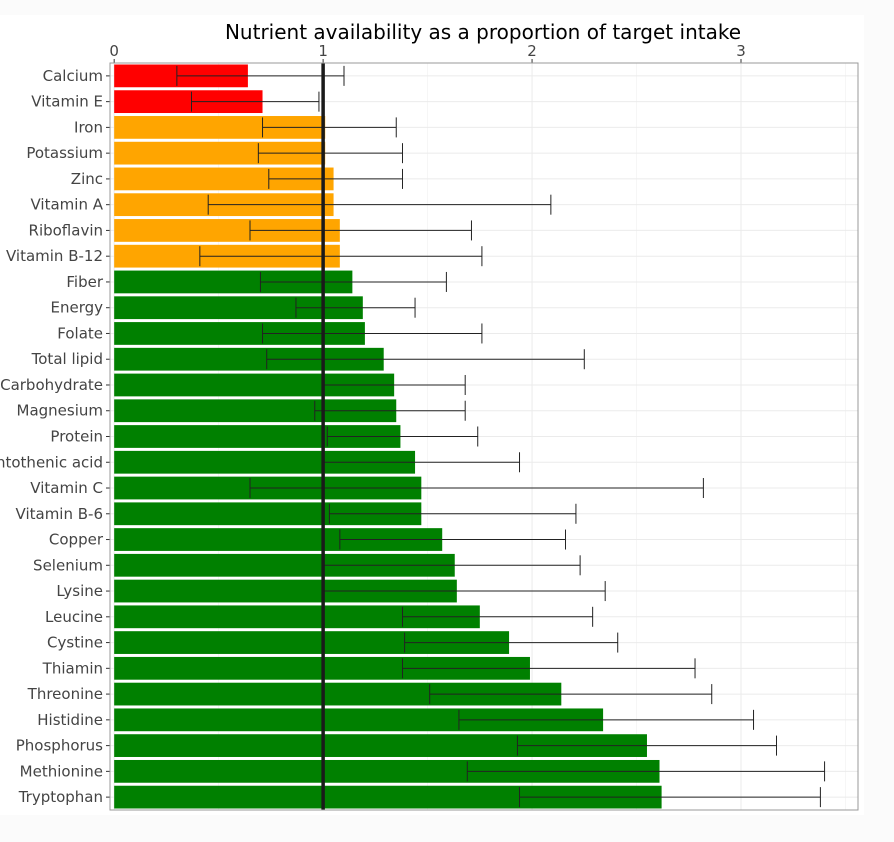  What do you see at coordinates (65, 694) in the screenshot?
I see `category-label: Threonine` at bounding box center [65, 694].